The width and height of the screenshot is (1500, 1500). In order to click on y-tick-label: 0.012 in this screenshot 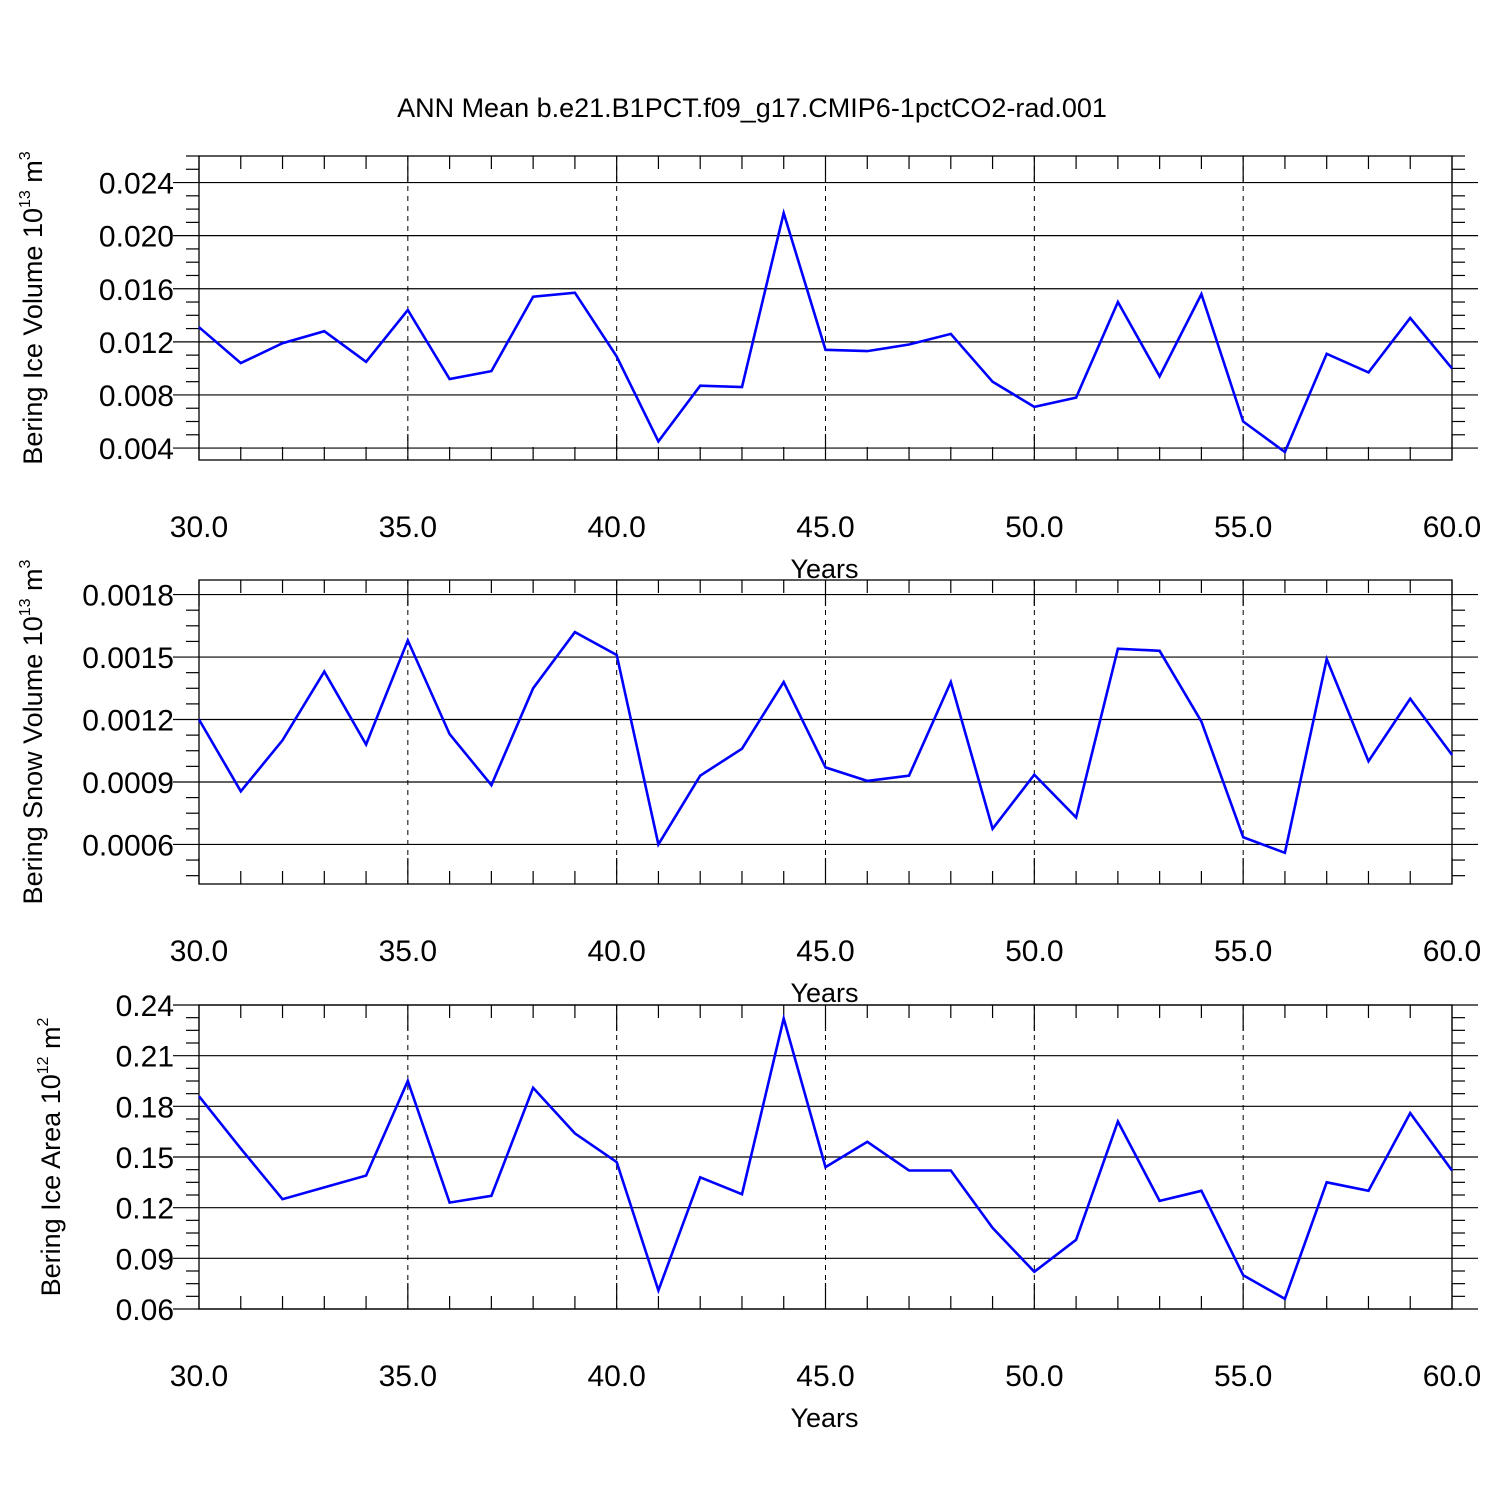, I will do `click(136, 343)`.